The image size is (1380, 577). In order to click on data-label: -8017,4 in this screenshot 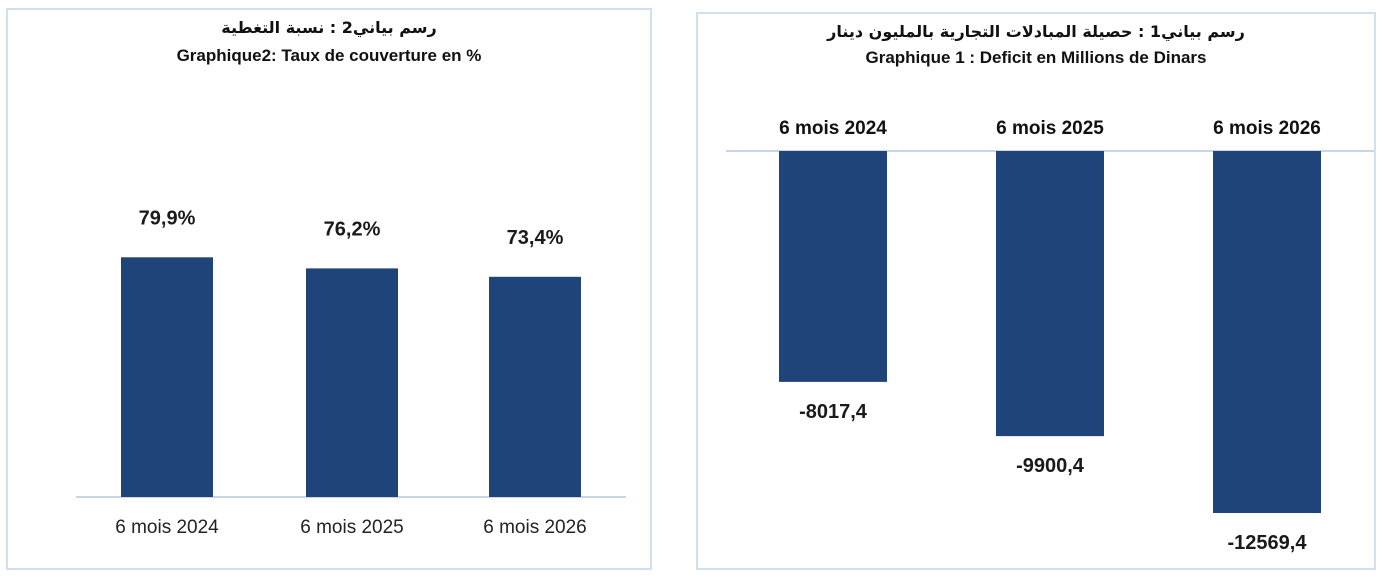, I will do `click(833, 412)`.